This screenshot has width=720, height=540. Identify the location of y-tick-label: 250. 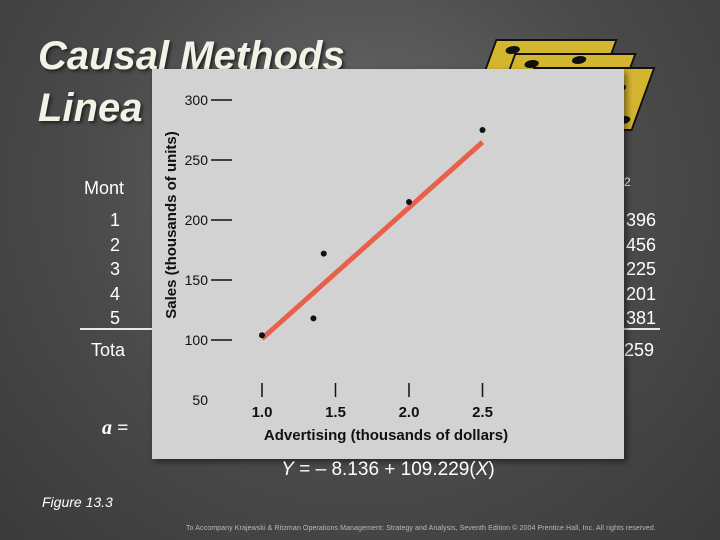
(197, 160).